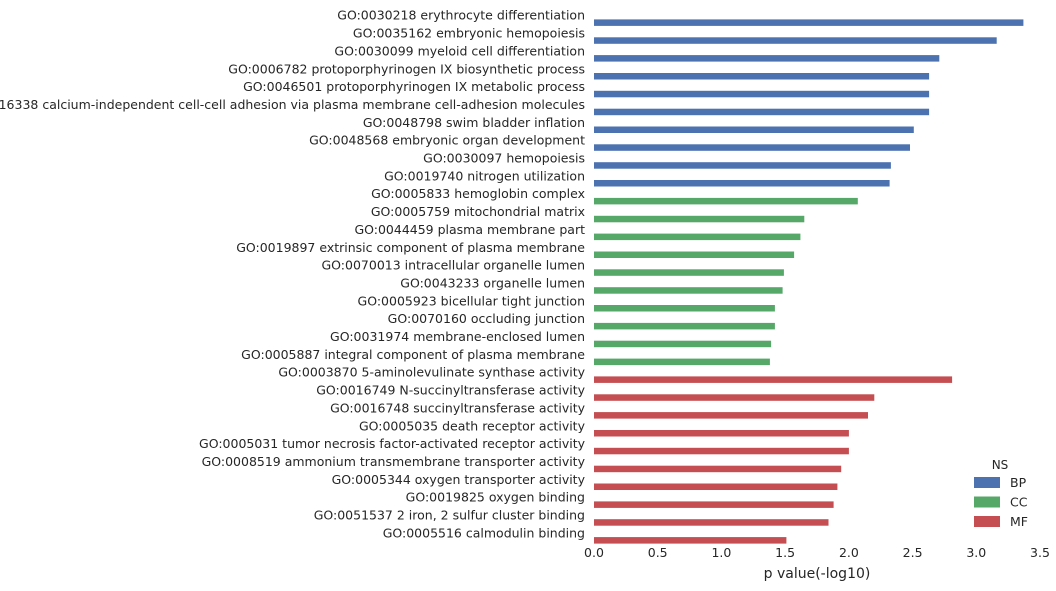 The width and height of the screenshot is (1056, 591). Describe the element at coordinates (785, 552) in the screenshot. I see `x-tick-label: 1.5` at that location.